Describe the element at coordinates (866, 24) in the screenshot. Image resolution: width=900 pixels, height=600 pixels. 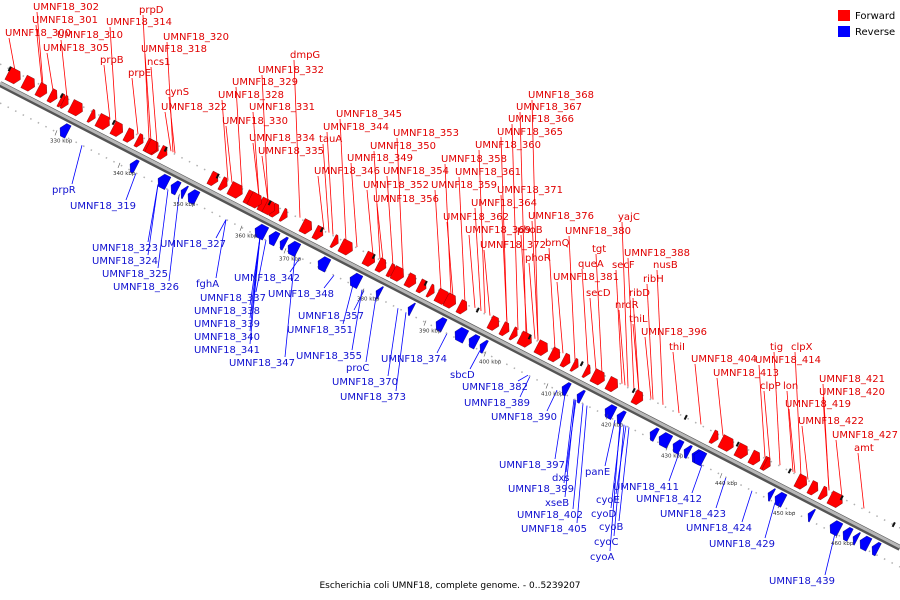
I see `legend: Forward Reverse` at that location.